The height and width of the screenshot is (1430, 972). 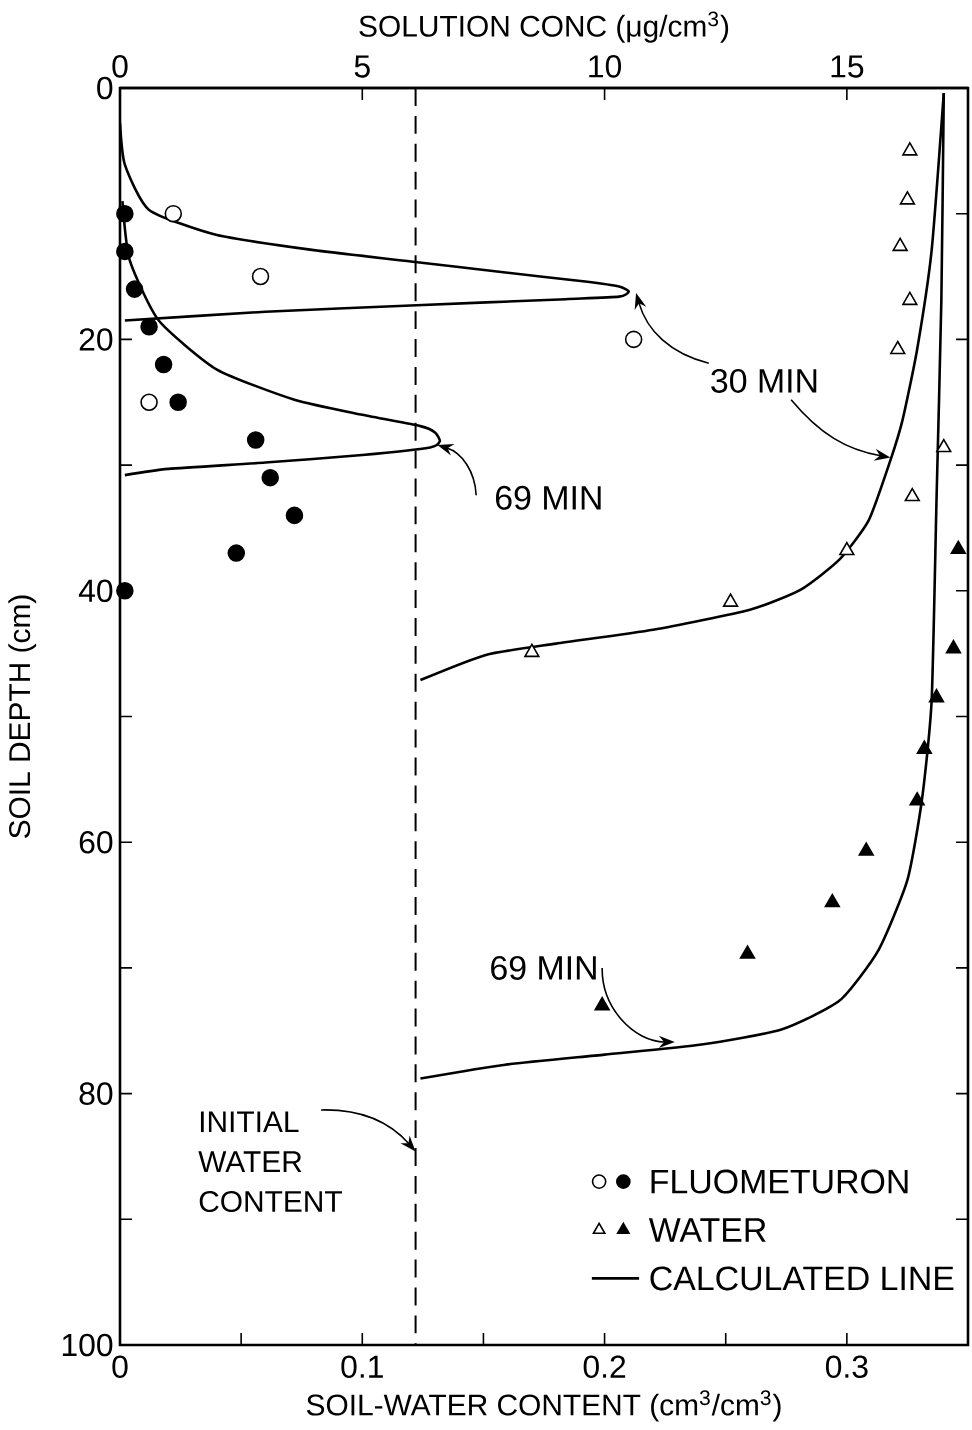 What do you see at coordinates (846, 1366) in the screenshot?
I see `x-tick-label: 0.3` at bounding box center [846, 1366].